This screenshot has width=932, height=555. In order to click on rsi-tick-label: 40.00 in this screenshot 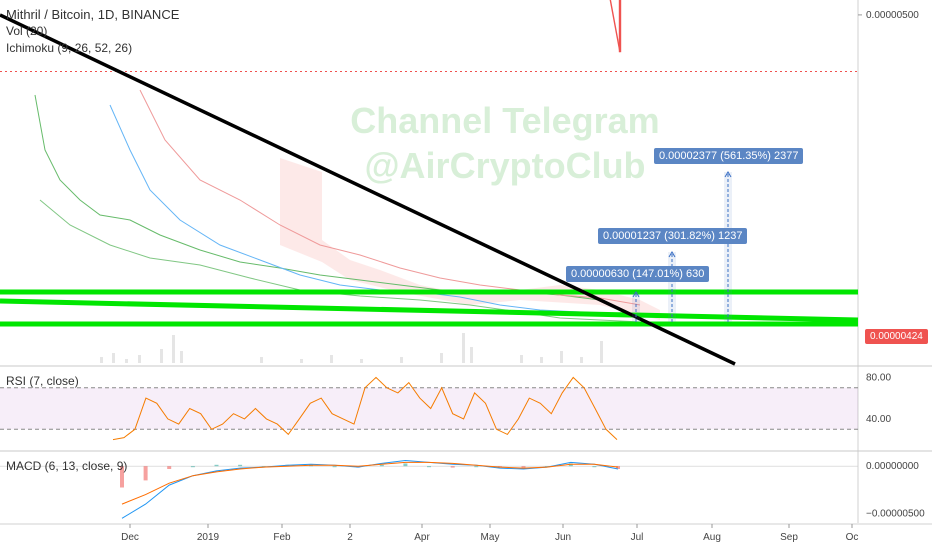, I will do `click(878, 419)`.